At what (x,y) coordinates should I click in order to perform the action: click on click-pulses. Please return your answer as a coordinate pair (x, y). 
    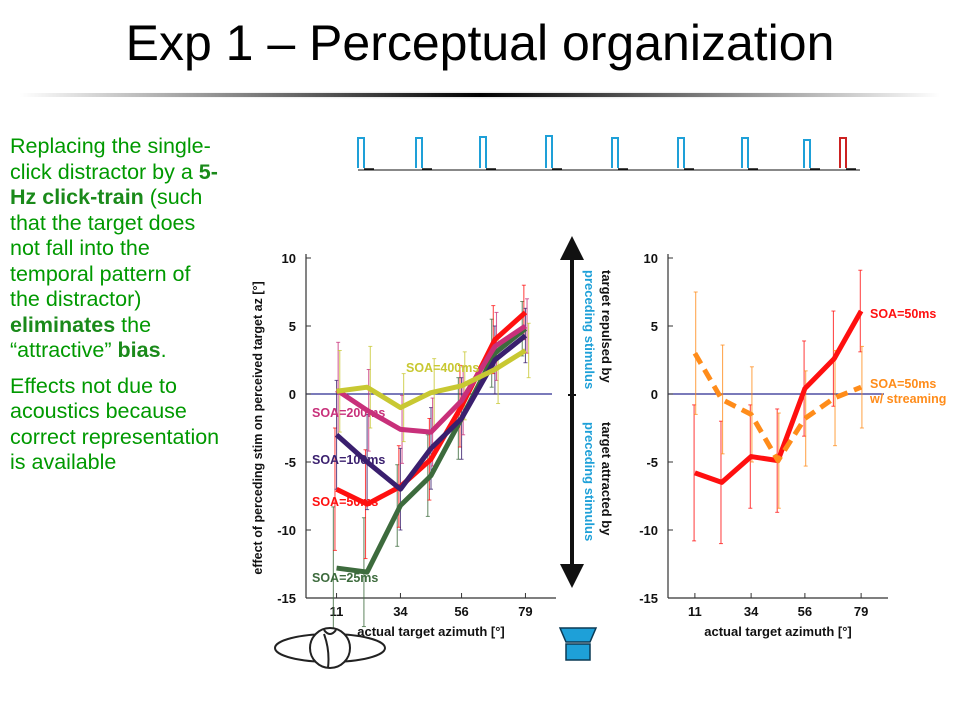
    Looking at the image, I should click on (606, 152).